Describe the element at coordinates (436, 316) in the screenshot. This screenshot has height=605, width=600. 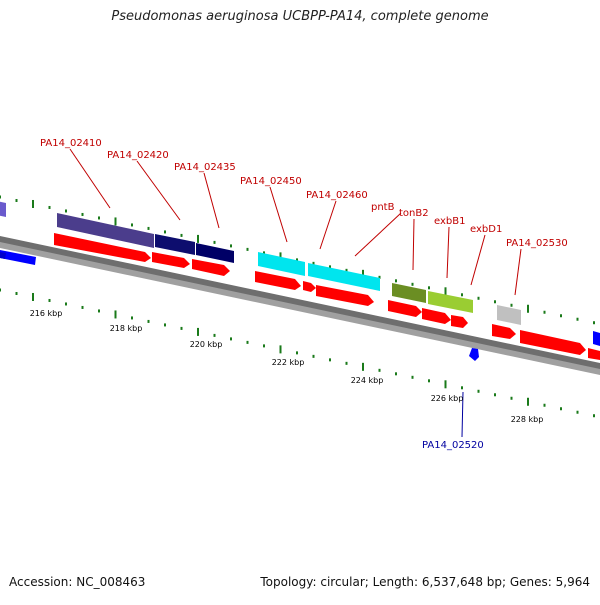
I see `gene-arrow-exbb1` at that location.